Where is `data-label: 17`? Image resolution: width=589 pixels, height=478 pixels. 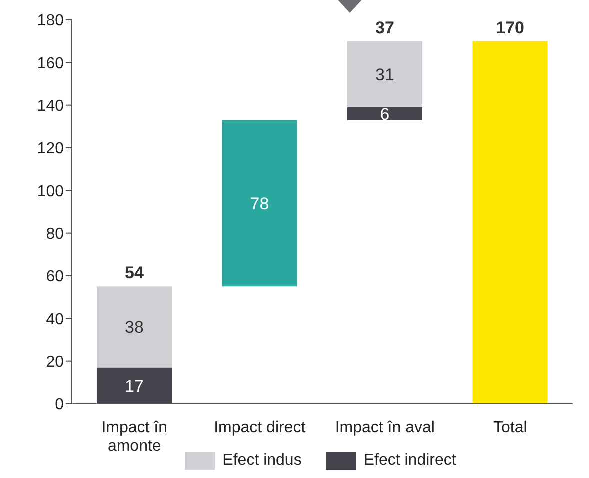 data-label: 17 is located at coordinates (134, 386).